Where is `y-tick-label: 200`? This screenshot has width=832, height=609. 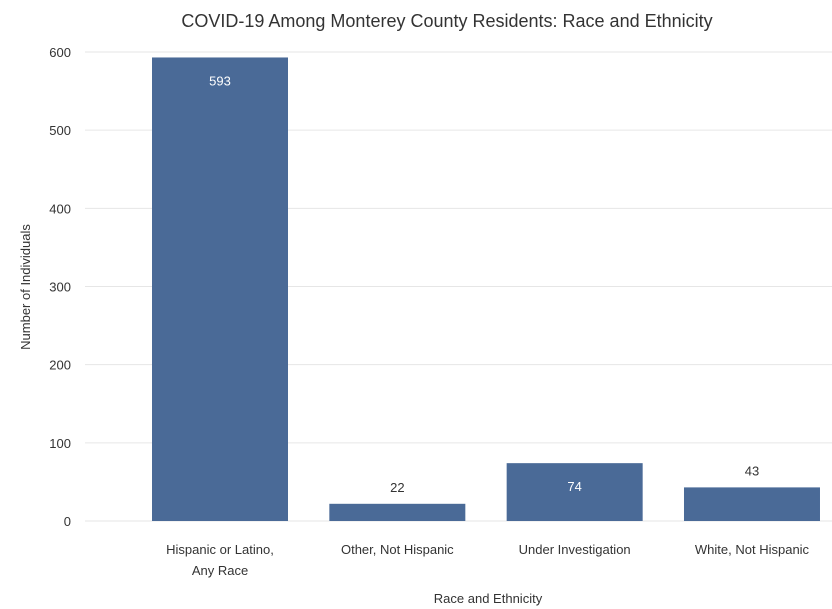
y-tick-label: 200 is located at coordinates (60, 365).